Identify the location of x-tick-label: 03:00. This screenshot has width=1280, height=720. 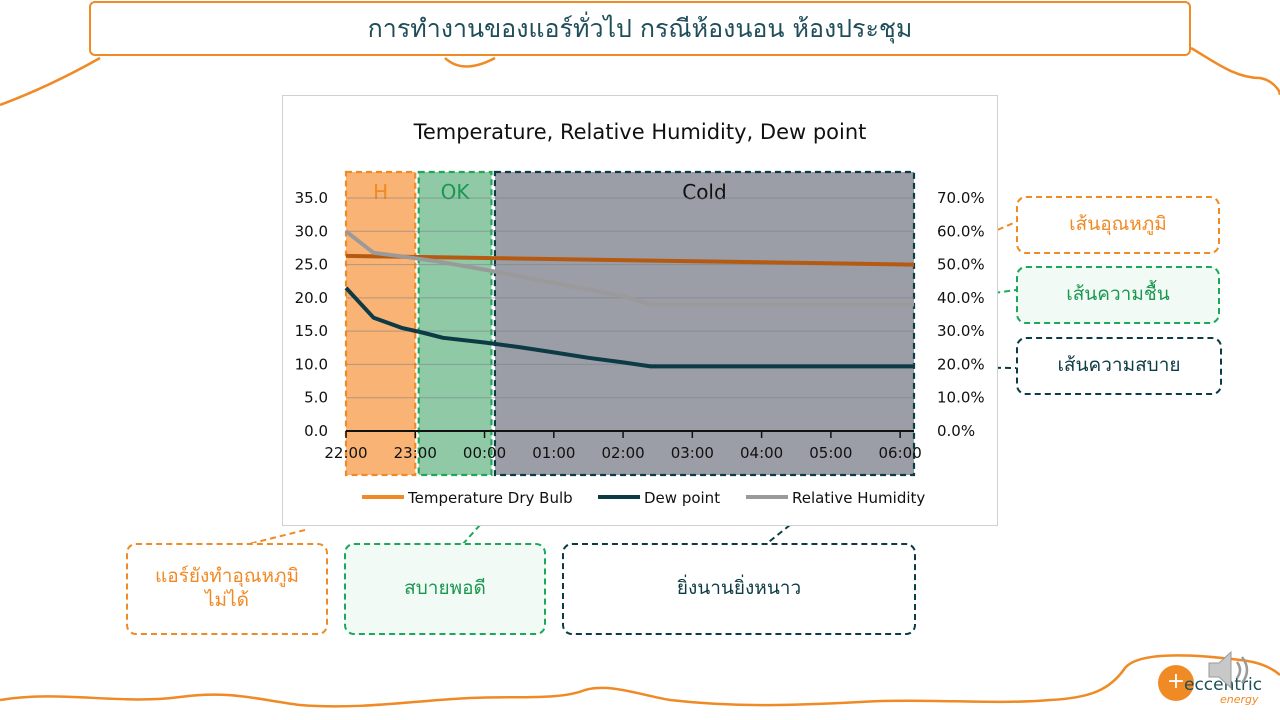
(692, 453).